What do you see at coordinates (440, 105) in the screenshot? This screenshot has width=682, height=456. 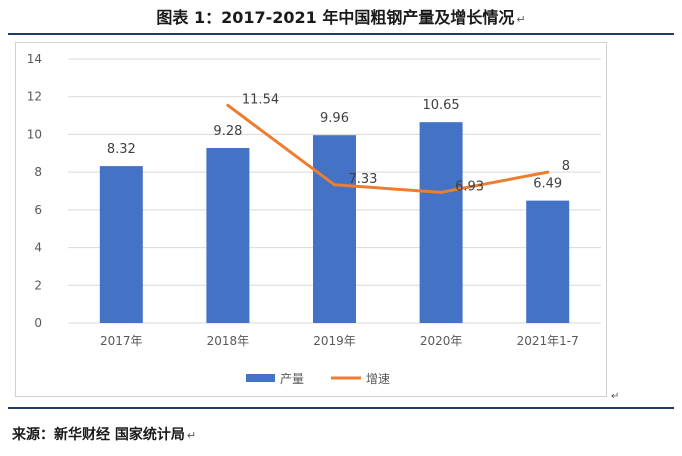 I see `bar-data-label: 10.65` at bounding box center [440, 105].